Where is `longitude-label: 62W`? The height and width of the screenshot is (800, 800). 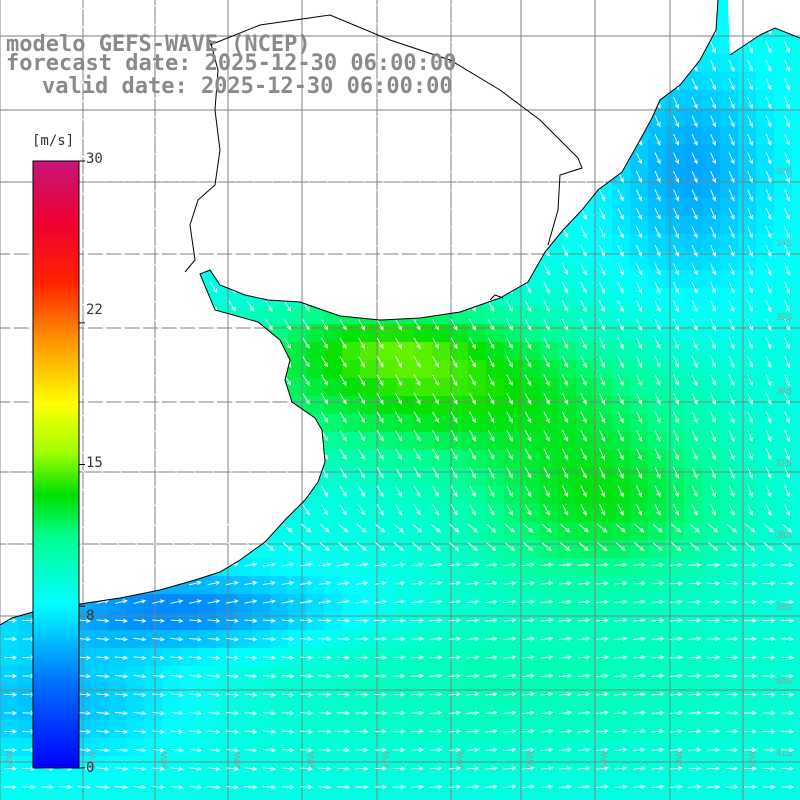
longitude-label: 62W is located at coordinates (9, 759).